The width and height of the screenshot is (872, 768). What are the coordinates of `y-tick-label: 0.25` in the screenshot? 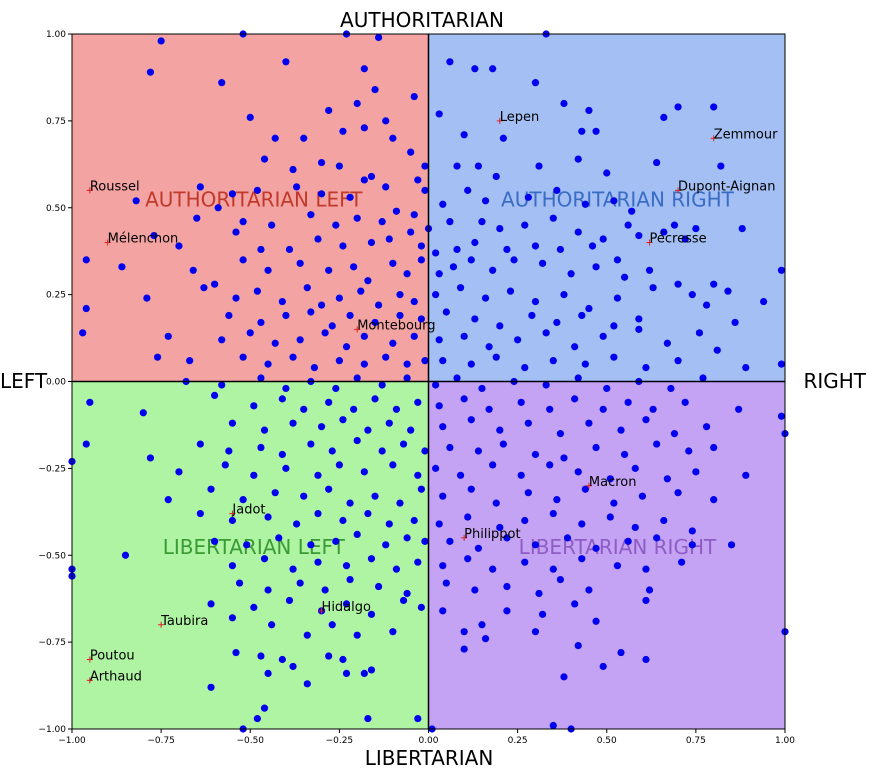 It's located at (56, 296).